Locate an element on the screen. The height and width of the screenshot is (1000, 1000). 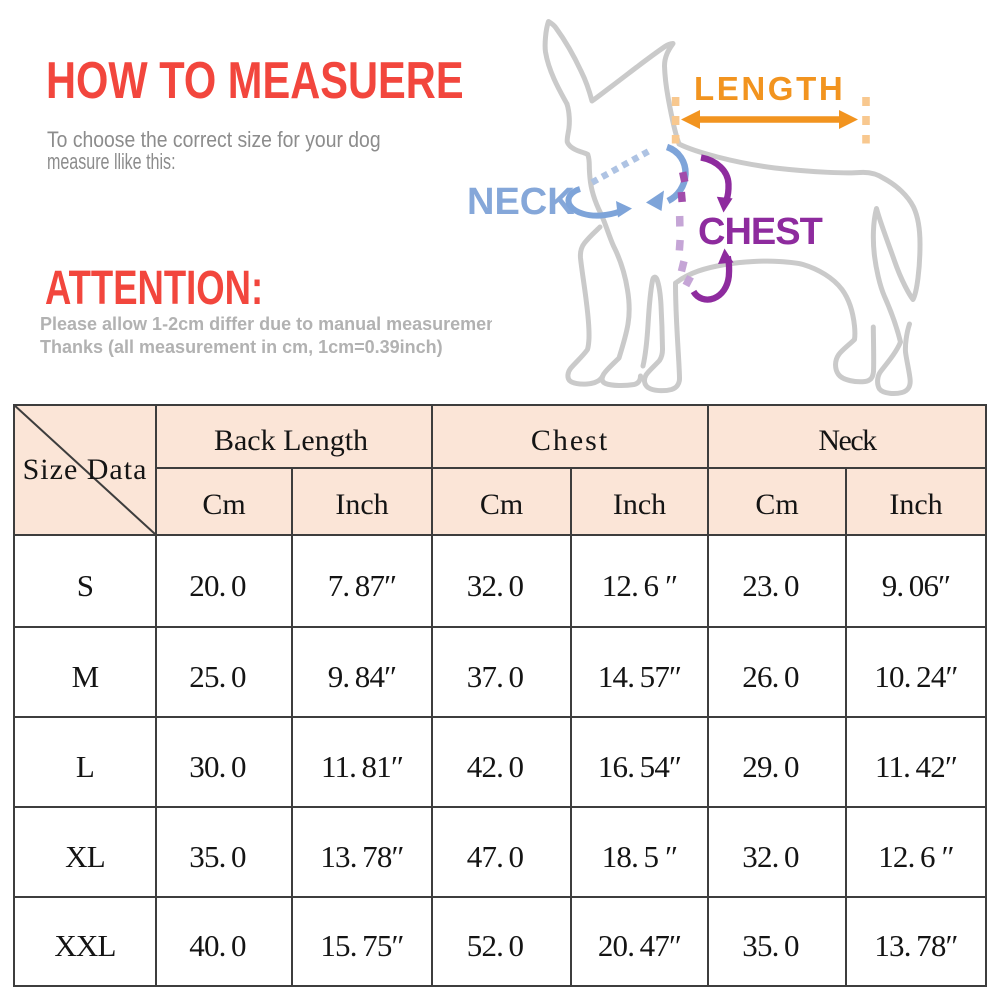
svg-text: NECK is located at coordinates (521, 202).